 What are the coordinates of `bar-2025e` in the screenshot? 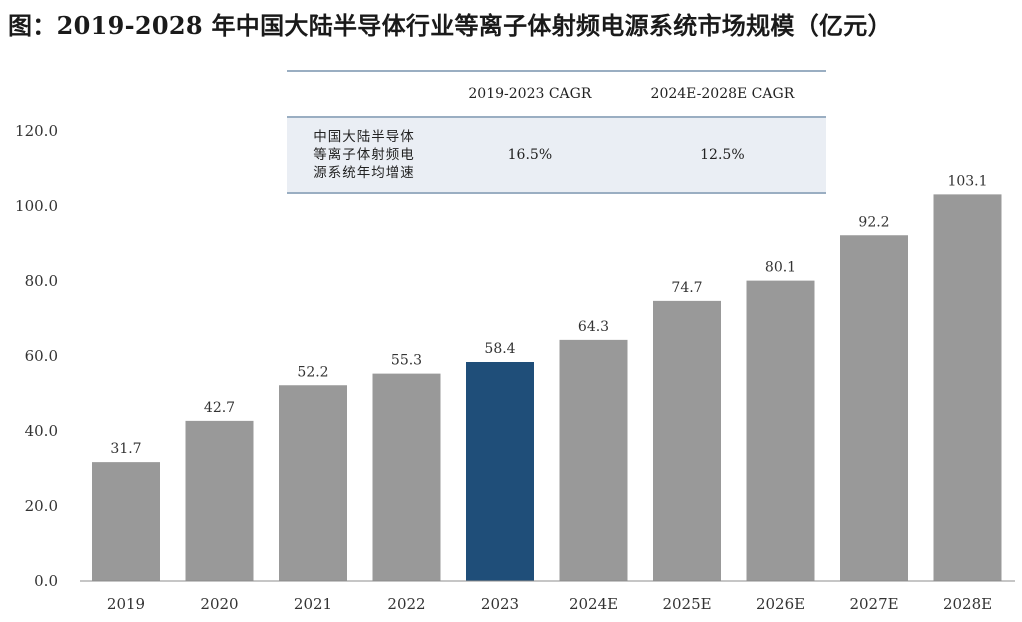 It's located at (687, 440).